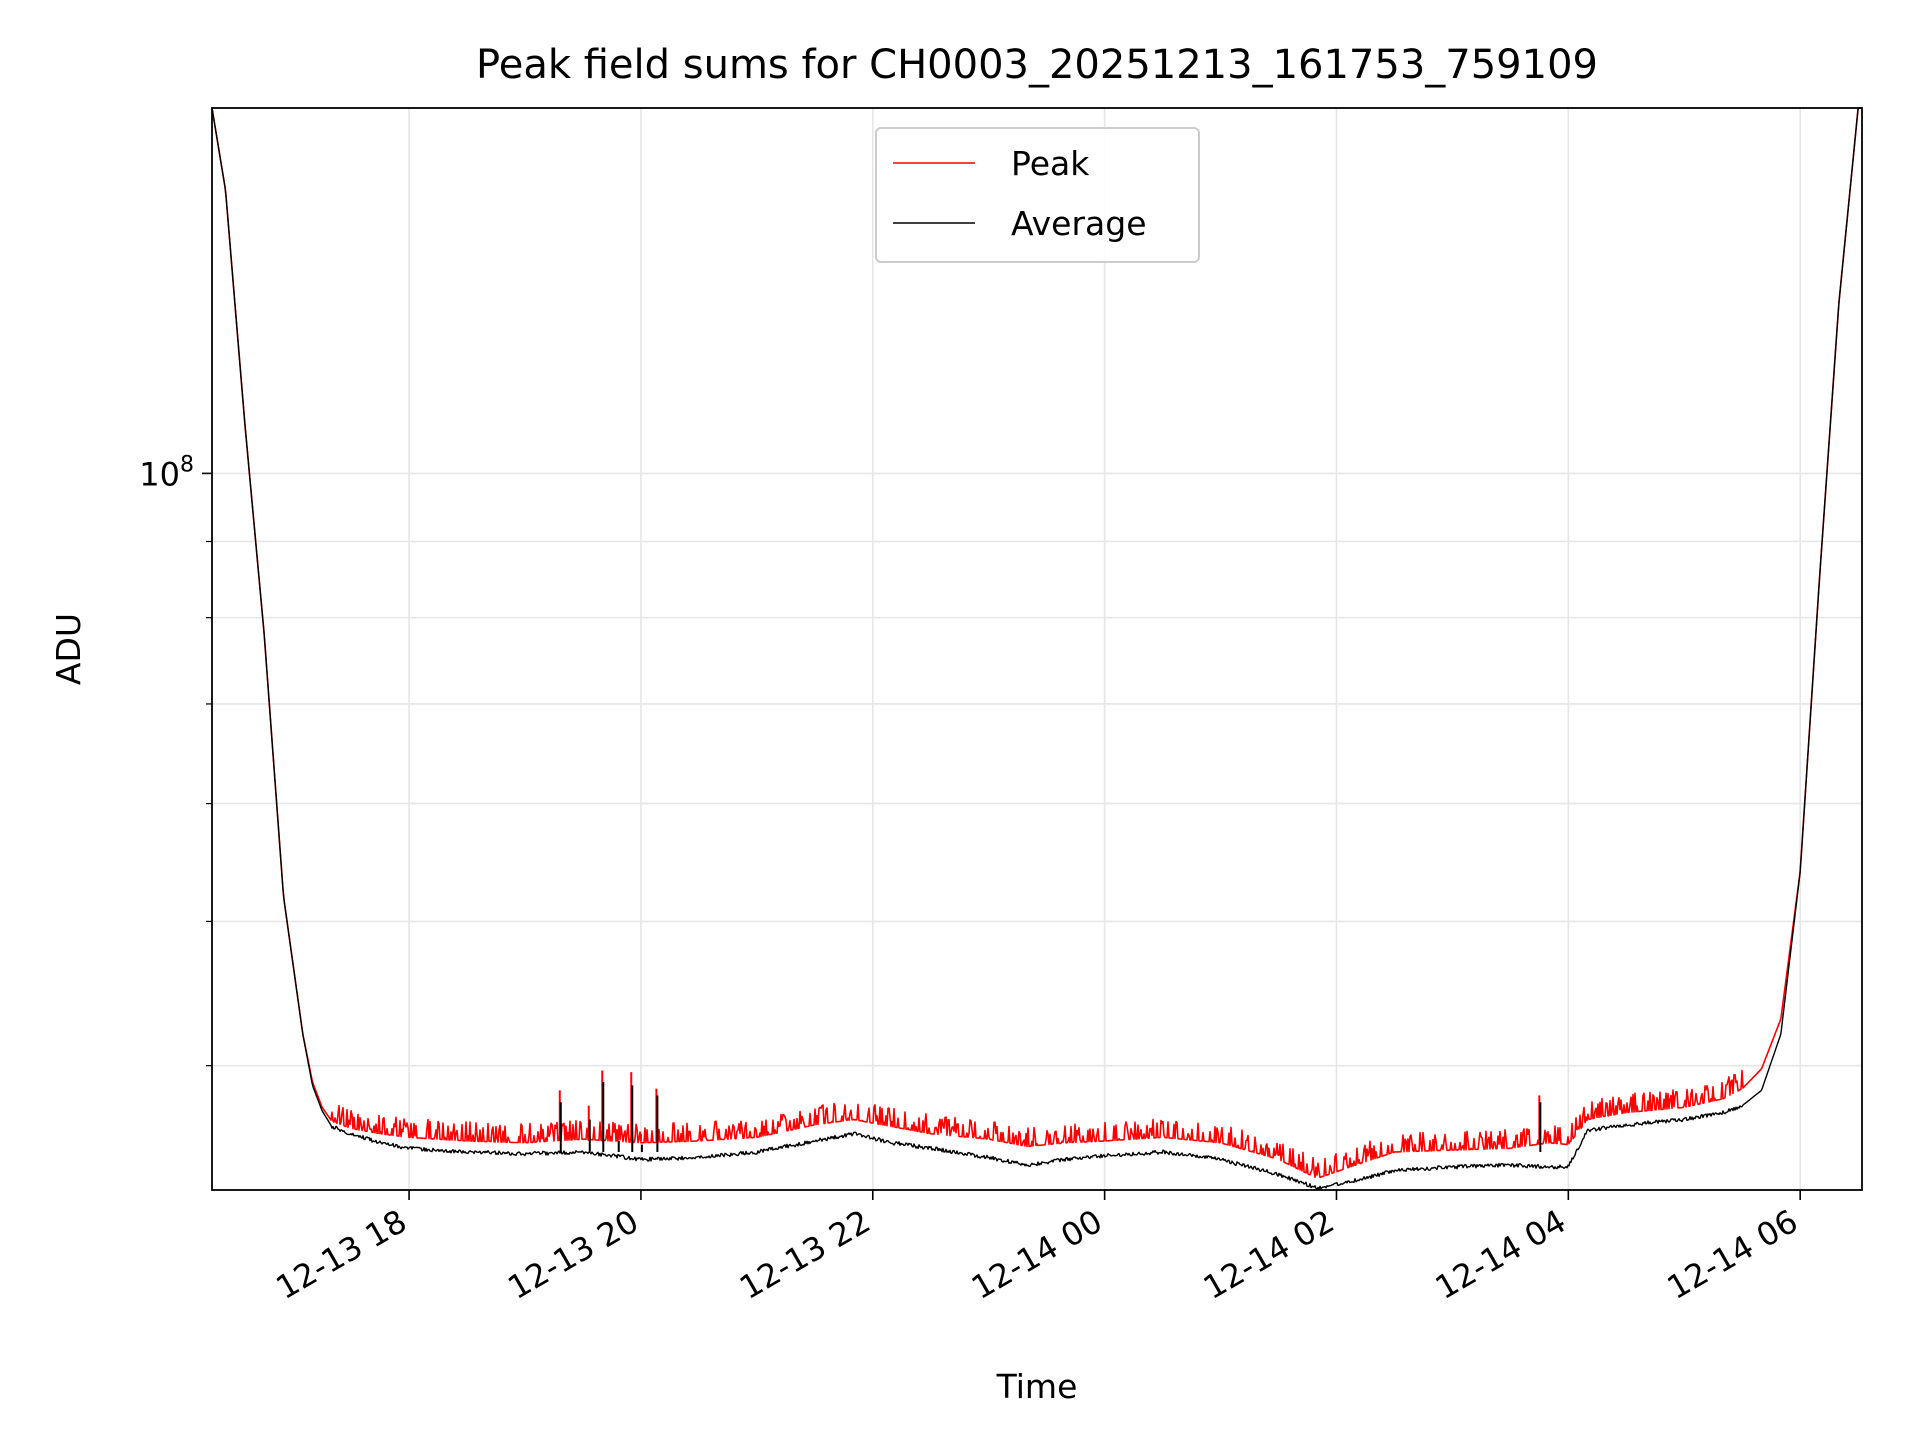 This screenshot has width=1920, height=1440. What do you see at coordinates (1079, 223) in the screenshot?
I see `legend-label-average: Average` at bounding box center [1079, 223].